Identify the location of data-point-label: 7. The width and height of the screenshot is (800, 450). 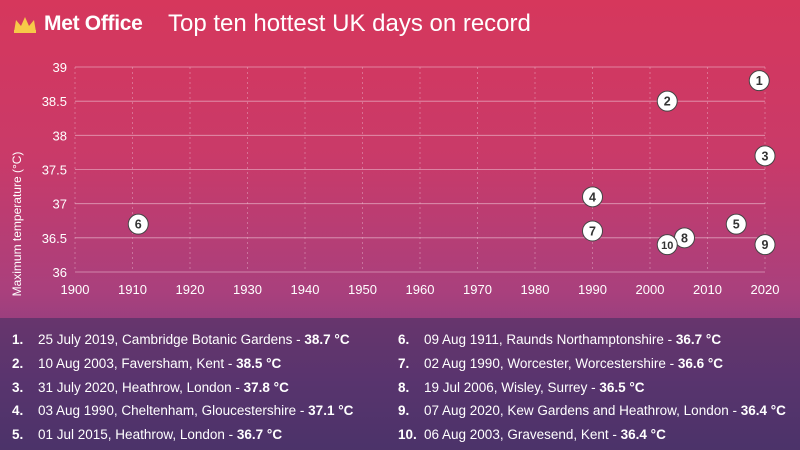
(592, 232).